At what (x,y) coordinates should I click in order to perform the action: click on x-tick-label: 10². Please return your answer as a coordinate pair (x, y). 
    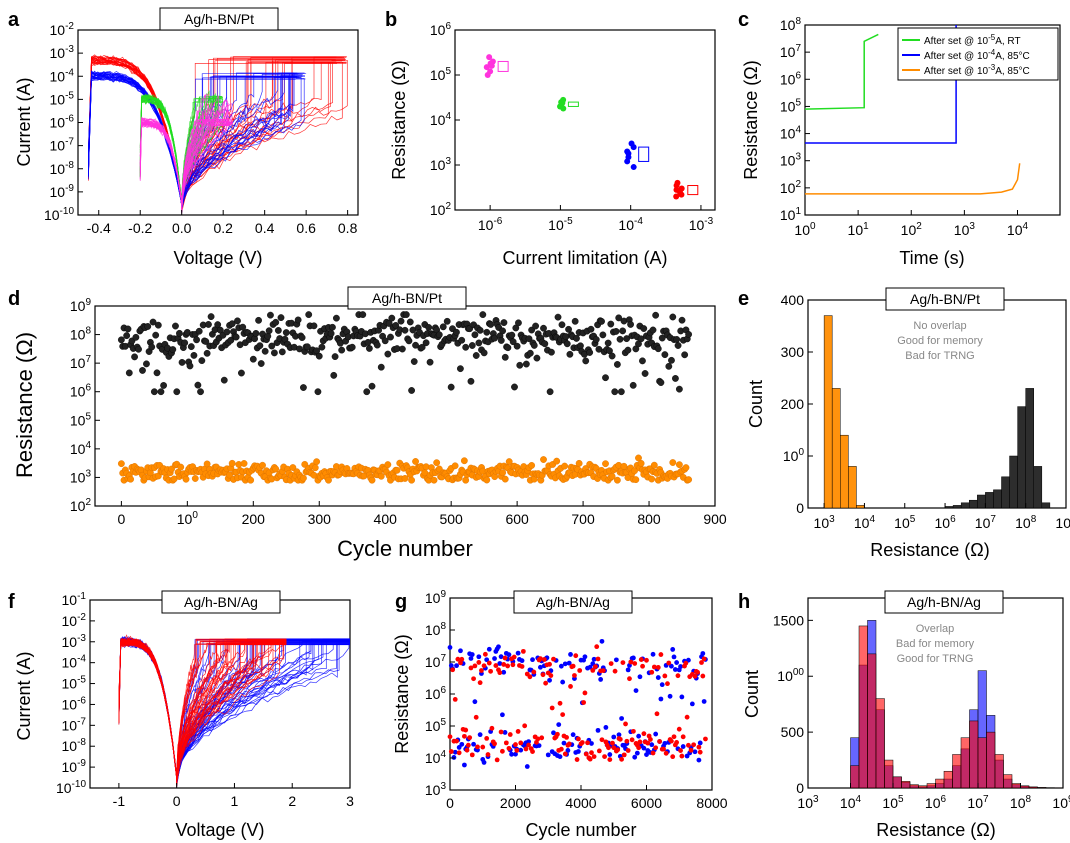
    Looking at the image, I should click on (912, 229).